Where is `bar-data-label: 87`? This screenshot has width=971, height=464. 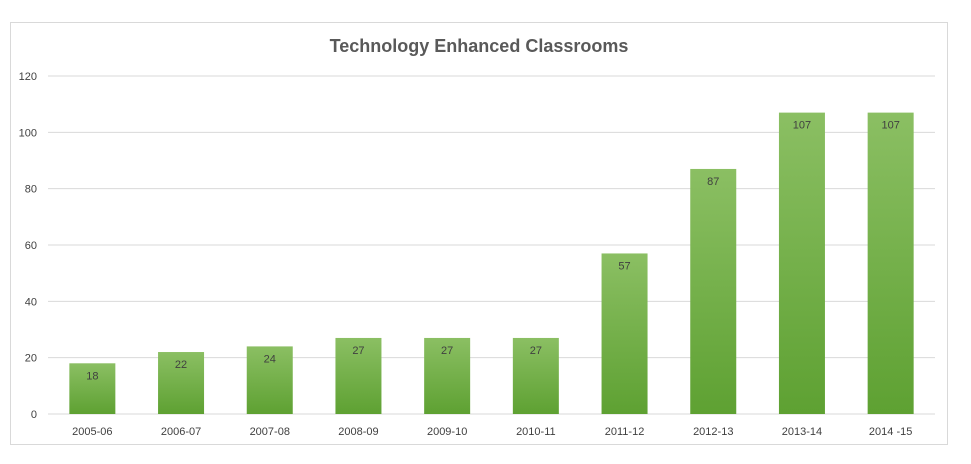
bar-data-label: 87 is located at coordinates (713, 182).